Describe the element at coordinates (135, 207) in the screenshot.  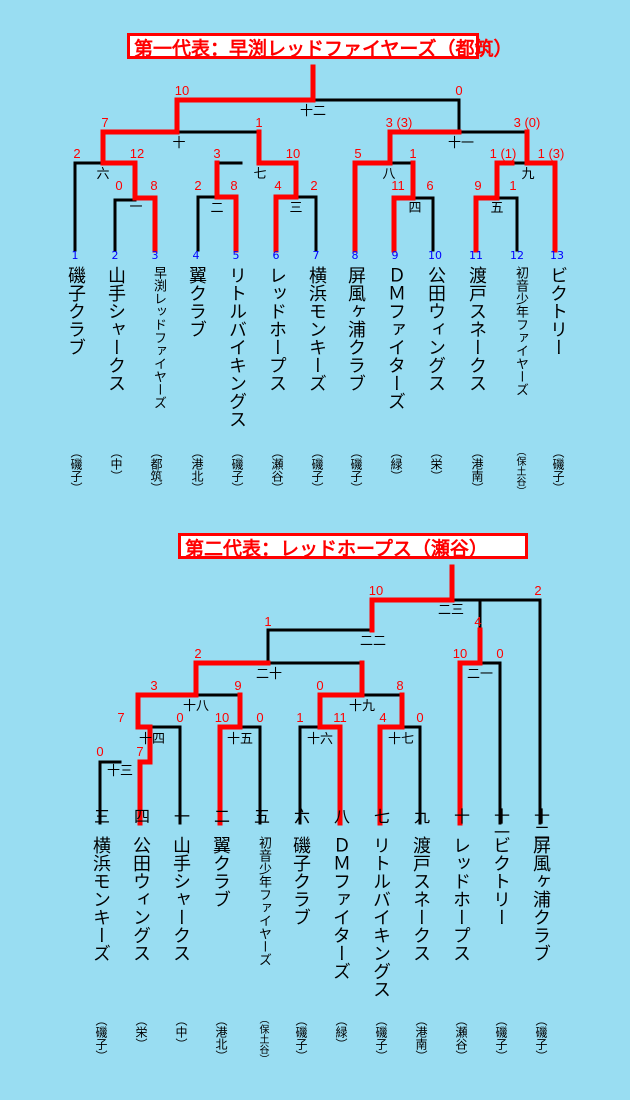
I see `b1-game-label: 一` at that location.